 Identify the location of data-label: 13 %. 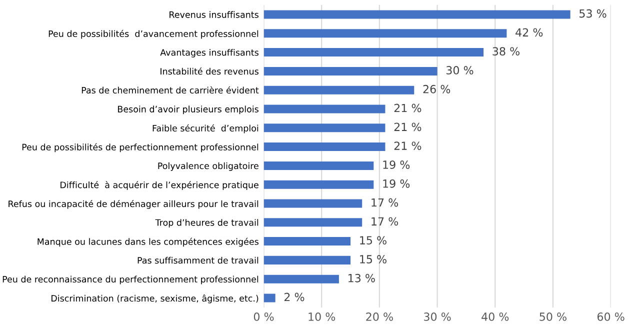
(361, 278).